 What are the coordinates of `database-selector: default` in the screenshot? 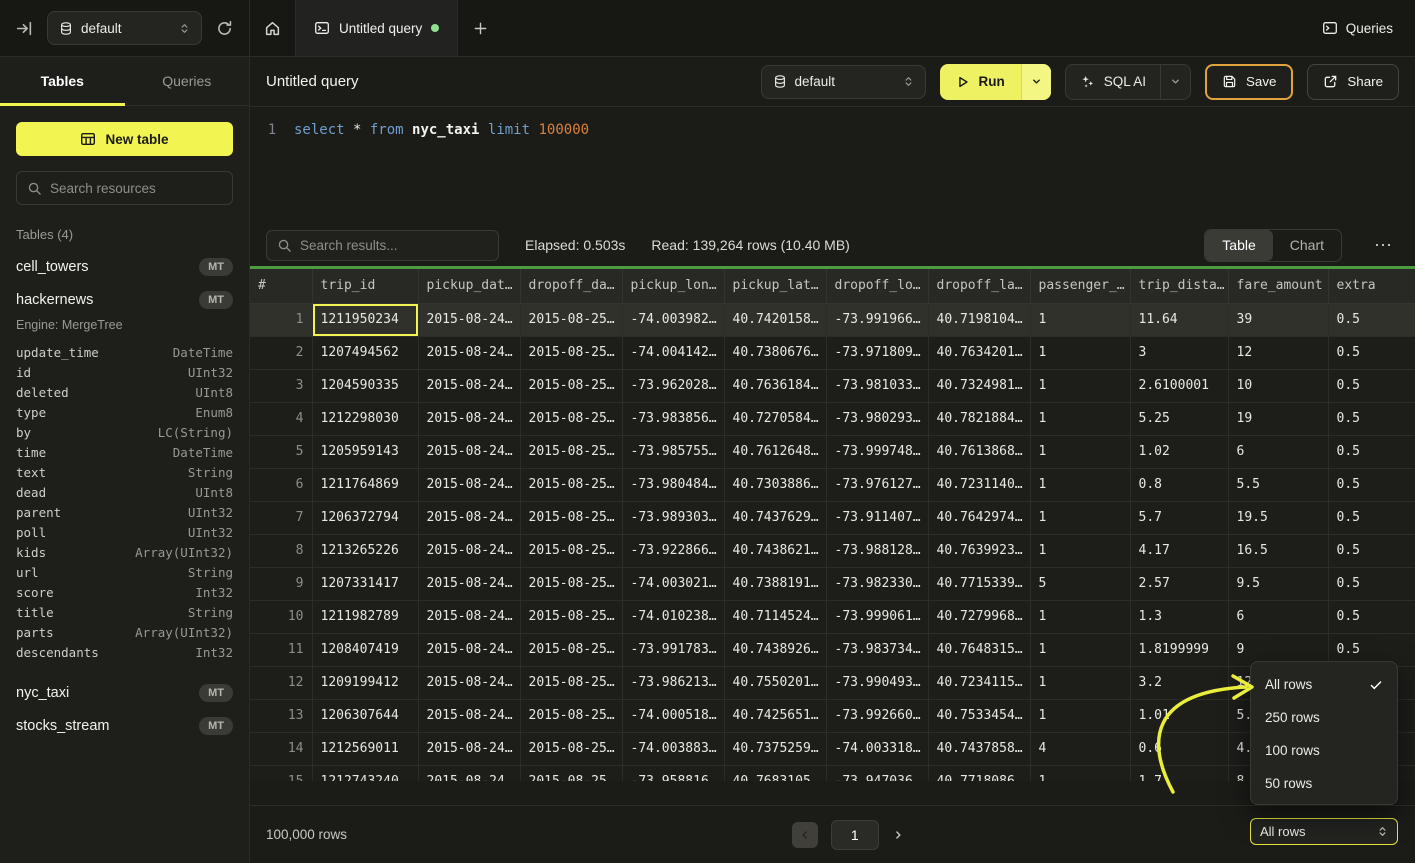 It's located at (124, 28).